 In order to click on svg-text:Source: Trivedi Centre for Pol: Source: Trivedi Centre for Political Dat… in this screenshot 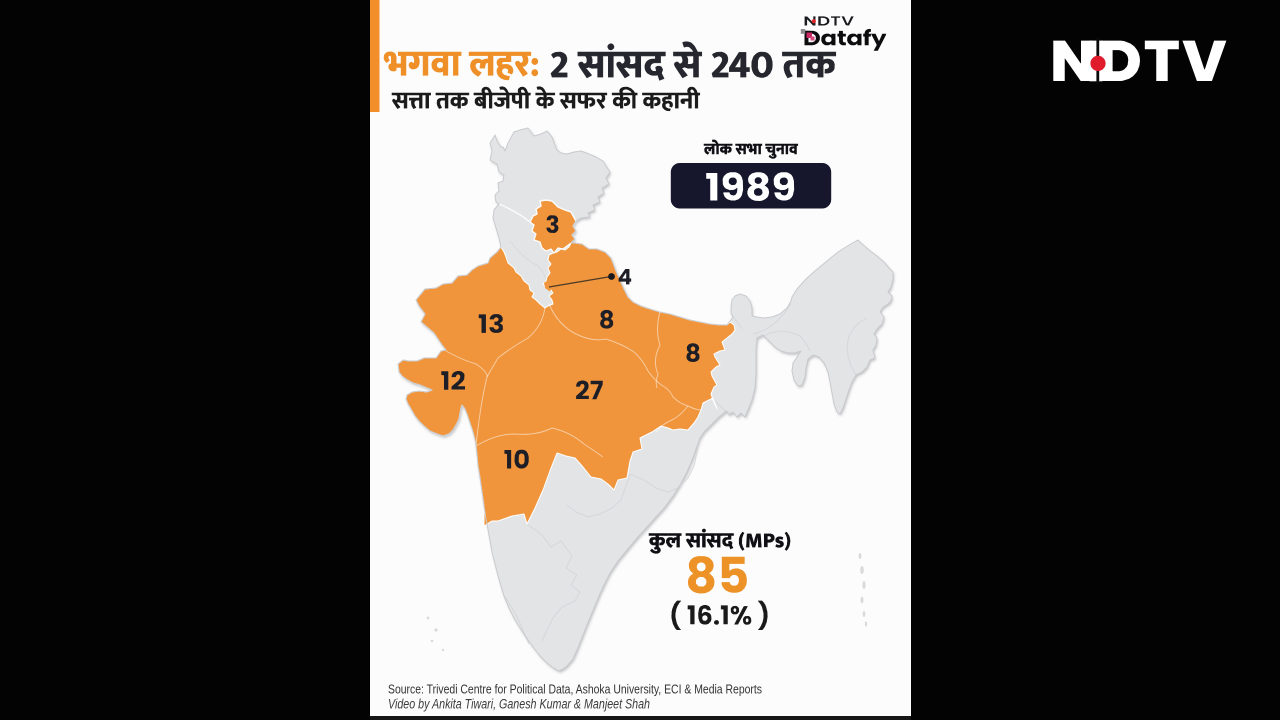, I will do `click(575, 690)`.